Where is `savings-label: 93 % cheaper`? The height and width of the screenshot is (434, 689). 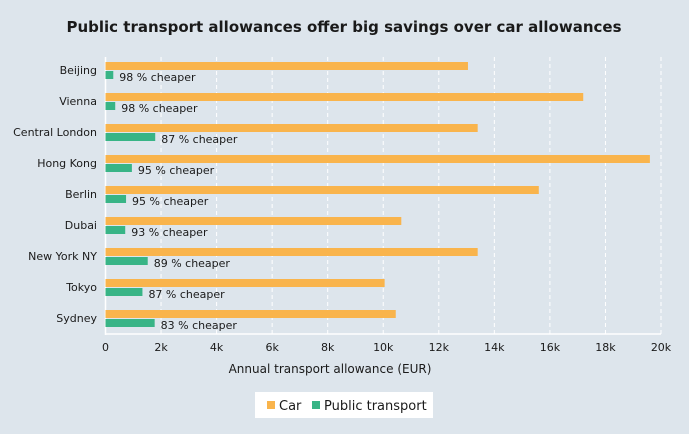 savings-label: 93 % cheaper is located at coordinates (169, 232).